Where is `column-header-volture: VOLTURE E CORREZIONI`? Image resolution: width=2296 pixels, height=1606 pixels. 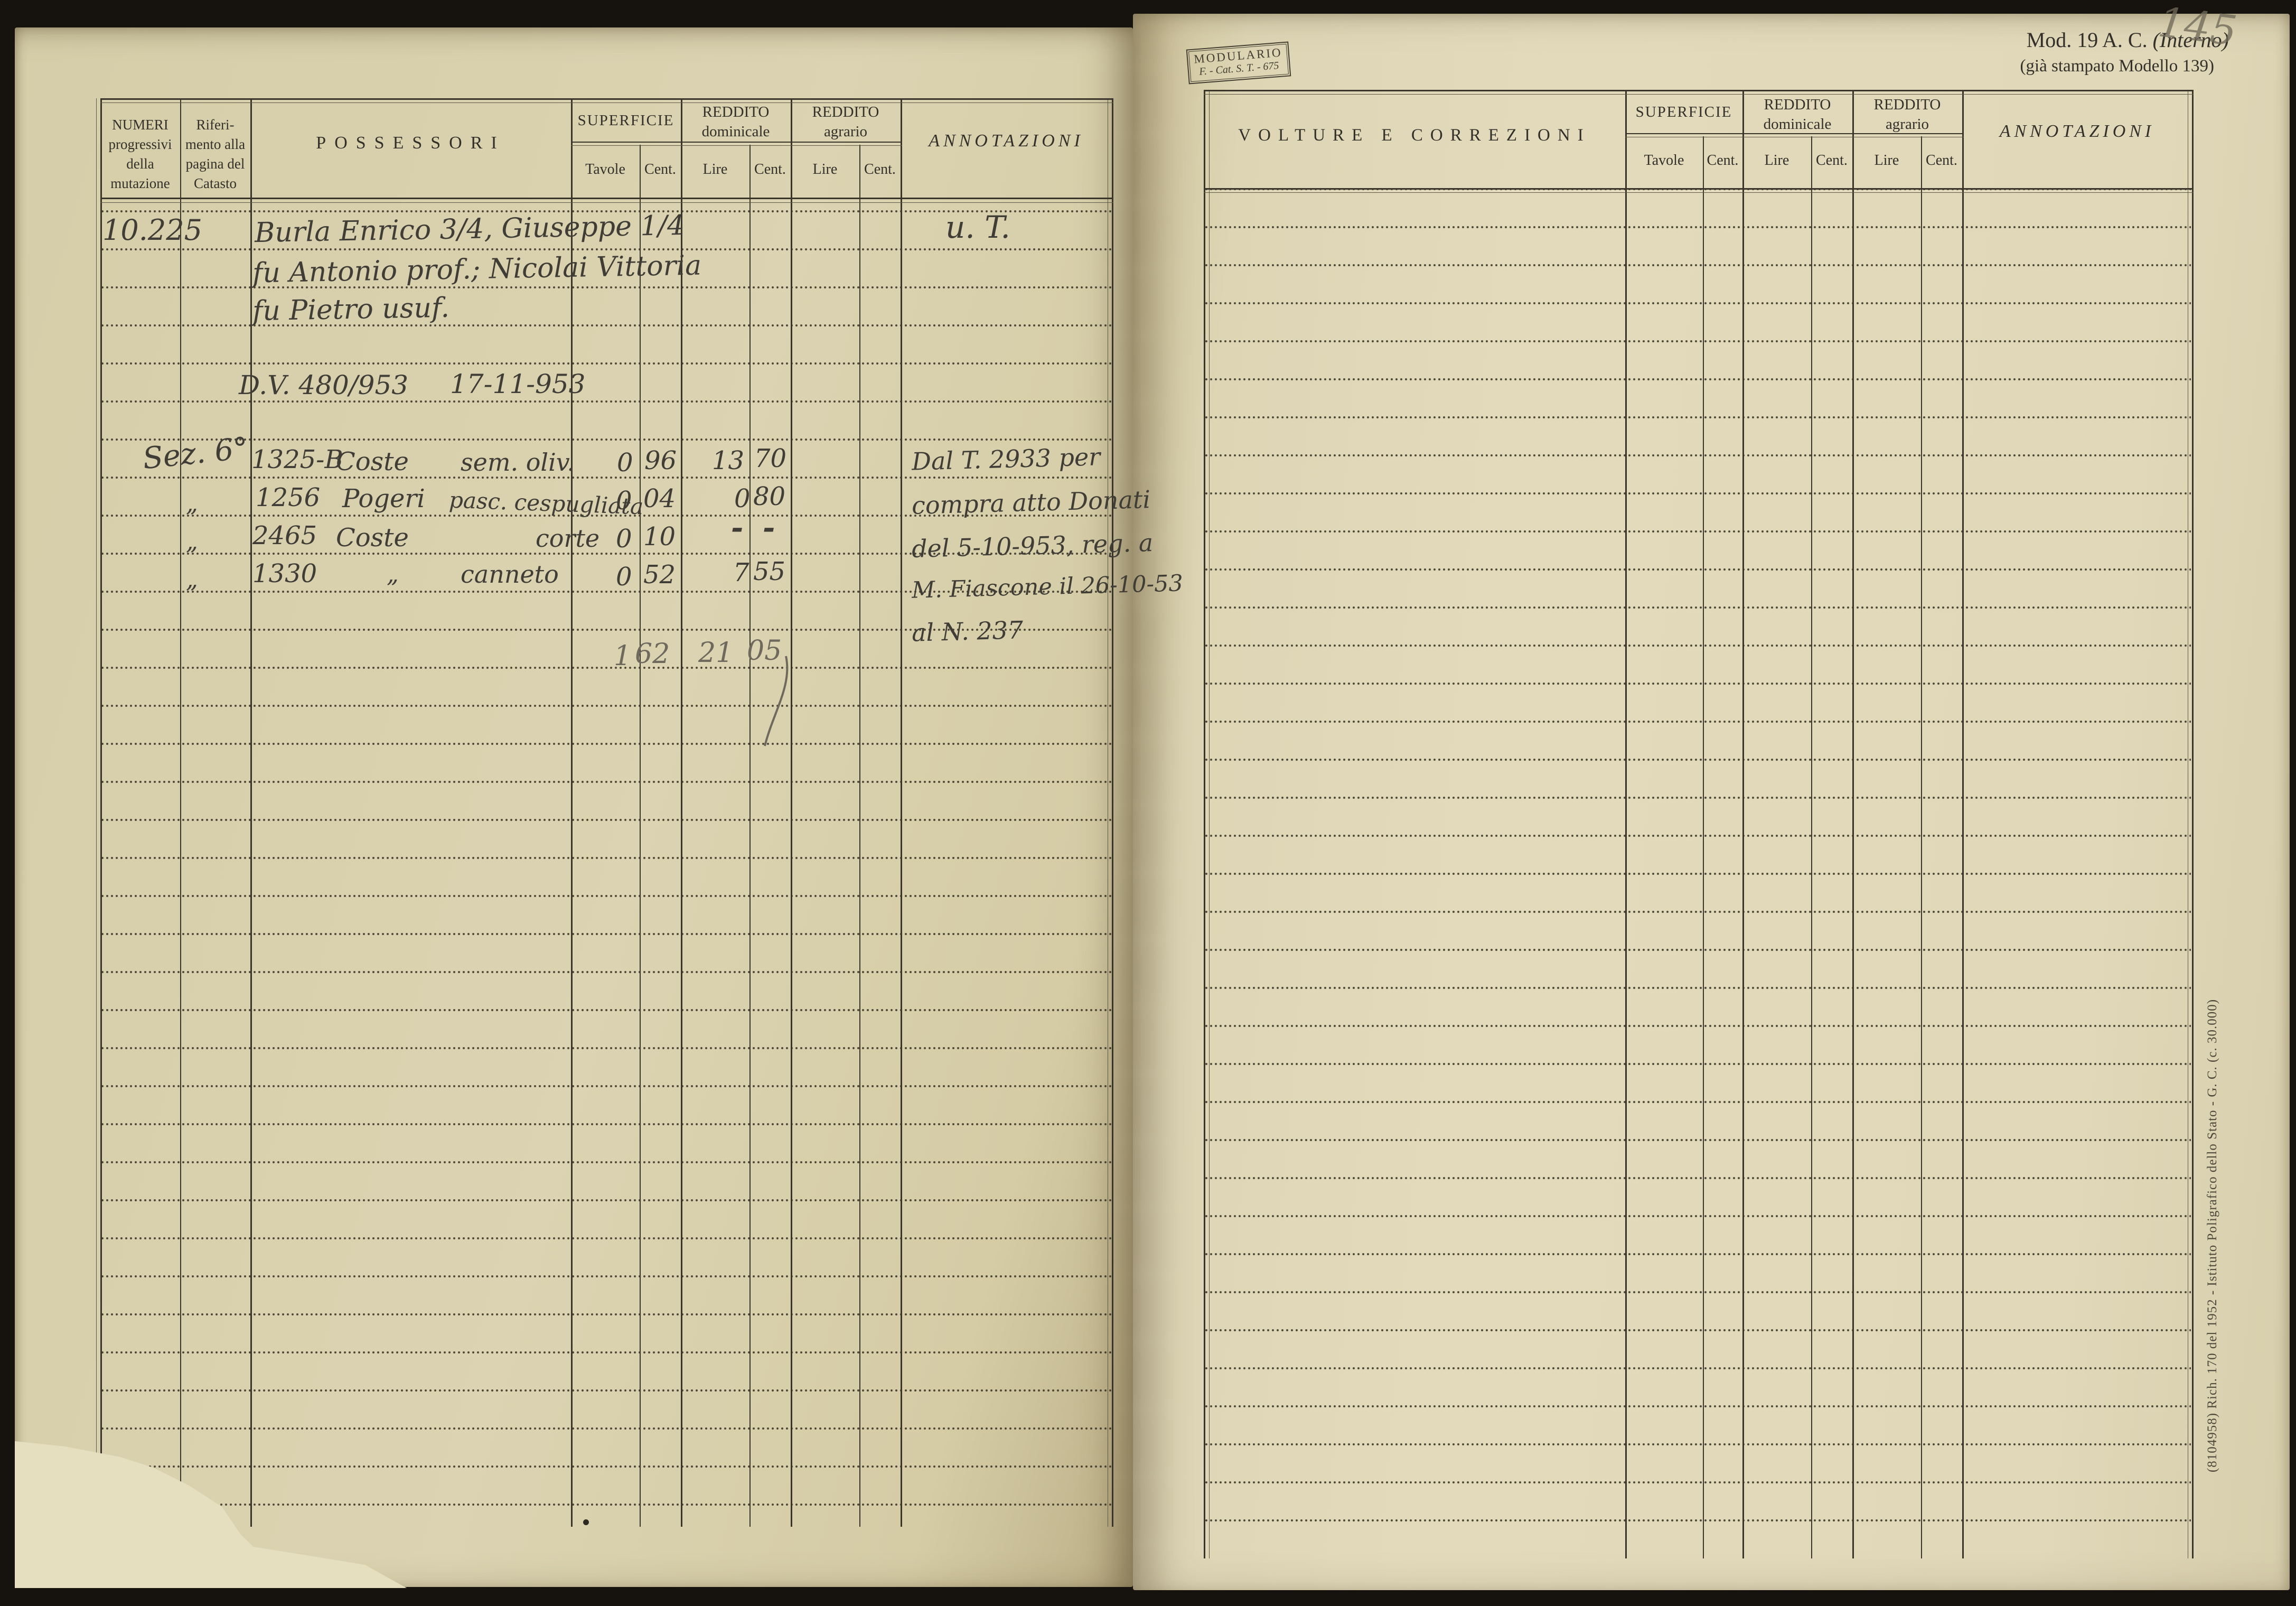
column-header-volture: VOLTURE E CORREZIONI is located at coordinates (1414, 135).